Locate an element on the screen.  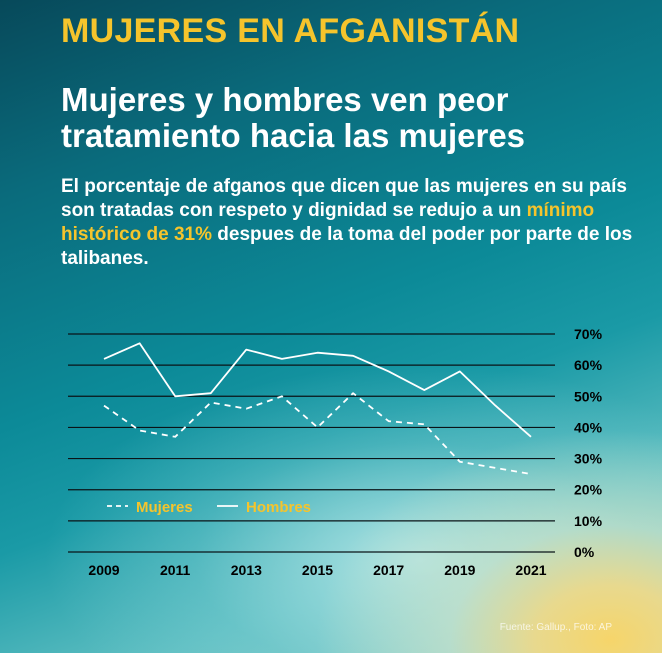
y-tick-label: 0% is located at coordinates (584, 552).